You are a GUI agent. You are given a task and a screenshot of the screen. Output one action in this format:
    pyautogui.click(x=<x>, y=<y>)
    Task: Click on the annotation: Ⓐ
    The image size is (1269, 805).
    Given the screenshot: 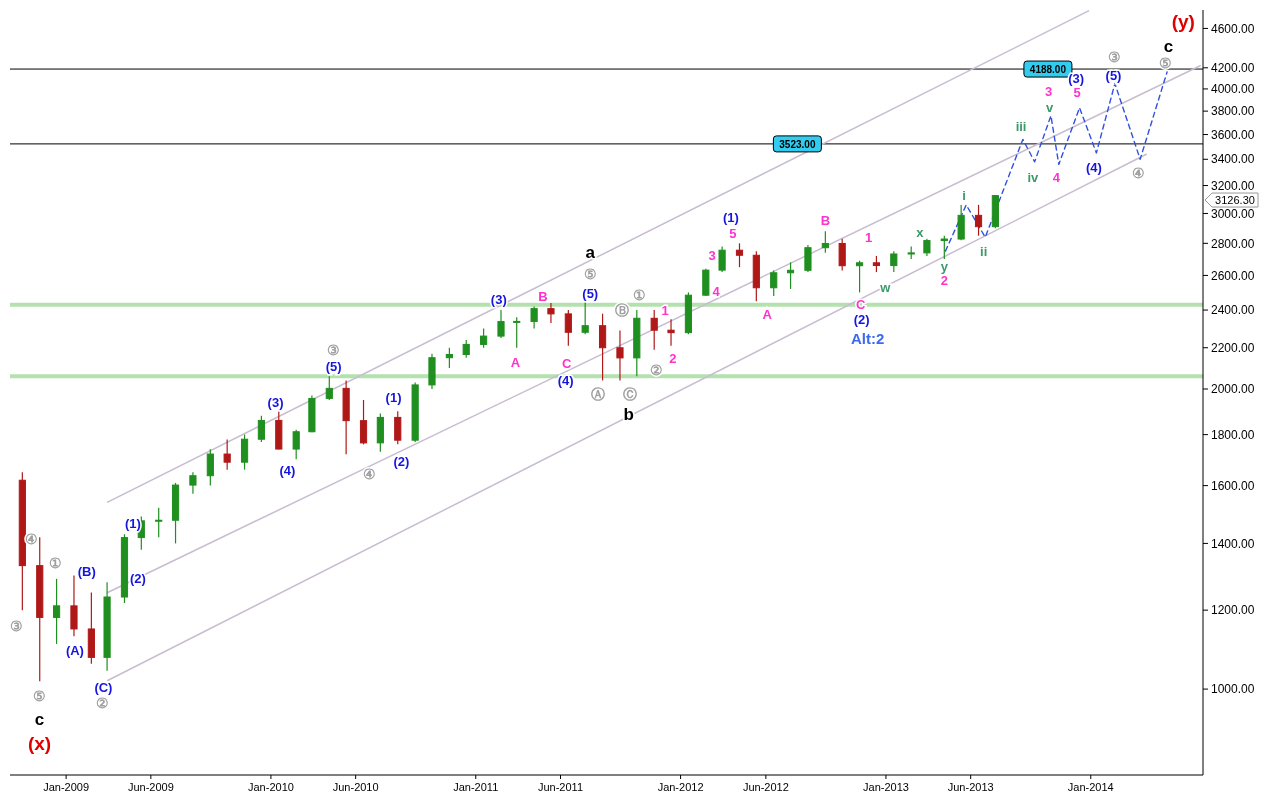 What is the action you would take?
    pyautogui.click(x=598, y=393)
    